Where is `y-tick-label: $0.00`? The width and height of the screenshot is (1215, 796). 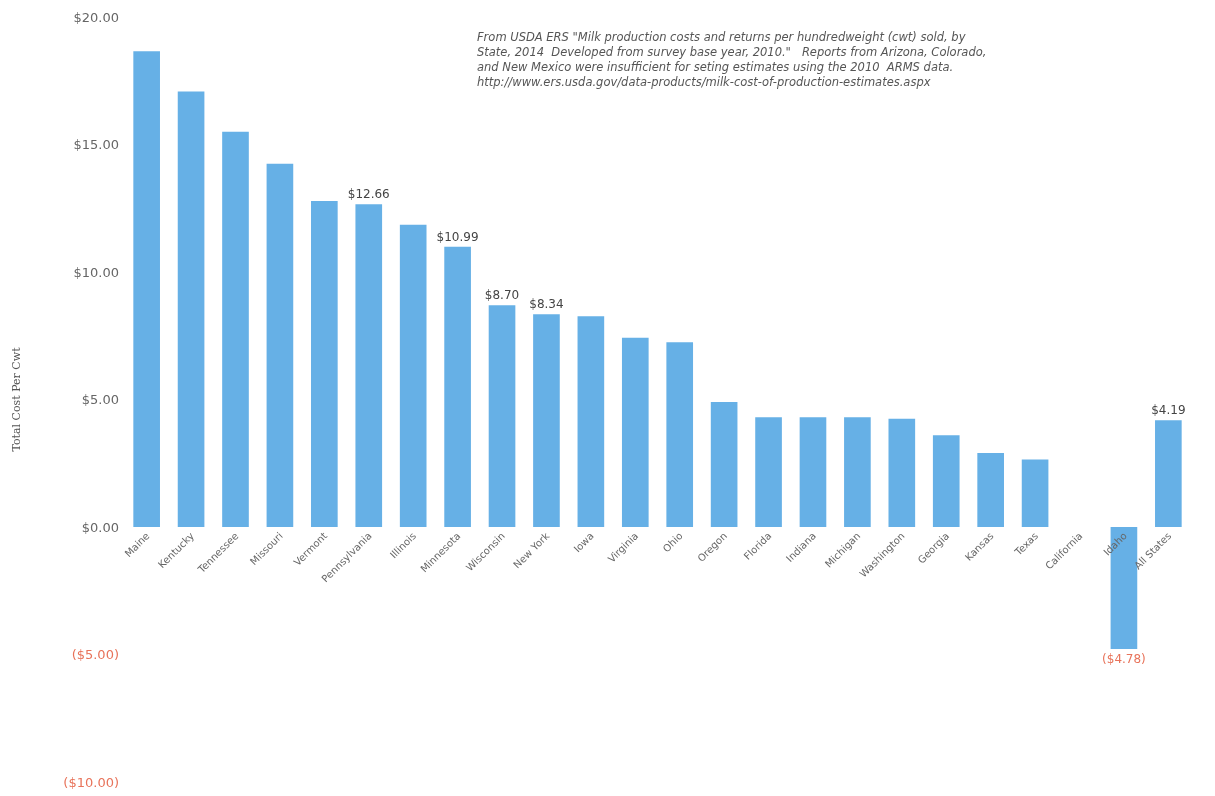 y-tick-label: $0.00 is located at coordinates (100, 527).